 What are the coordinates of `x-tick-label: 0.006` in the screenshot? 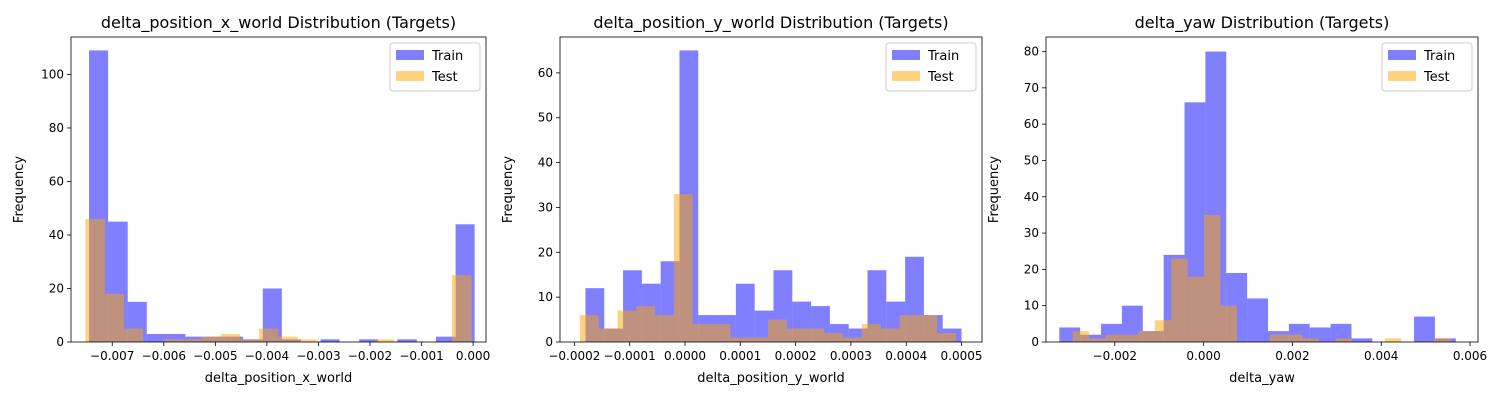 It's located at (1470, 356).